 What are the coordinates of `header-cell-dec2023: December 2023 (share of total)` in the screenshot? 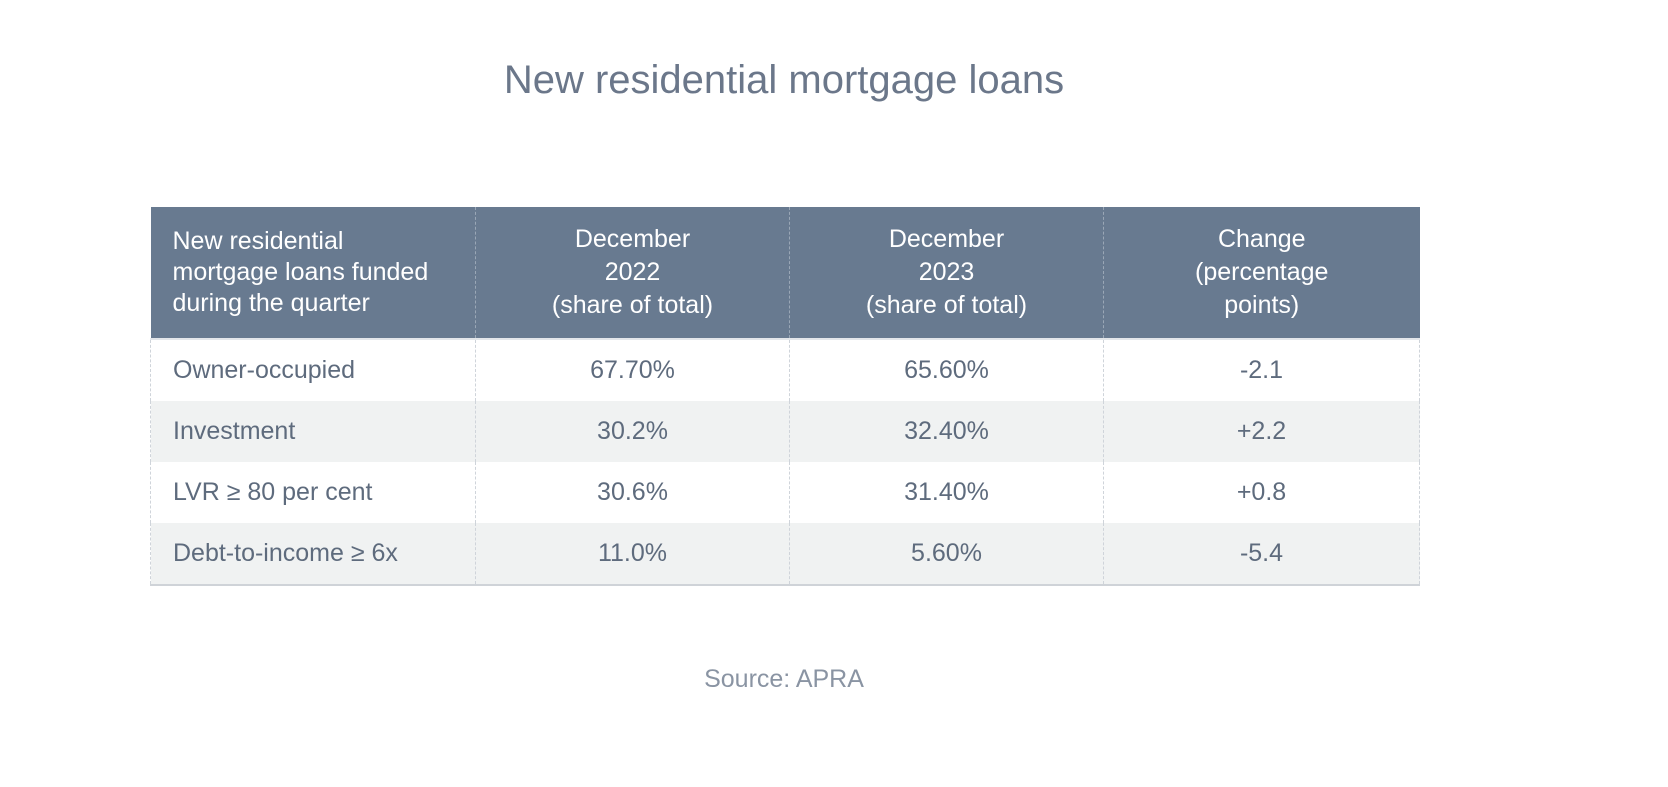 It's located at (946, 273).